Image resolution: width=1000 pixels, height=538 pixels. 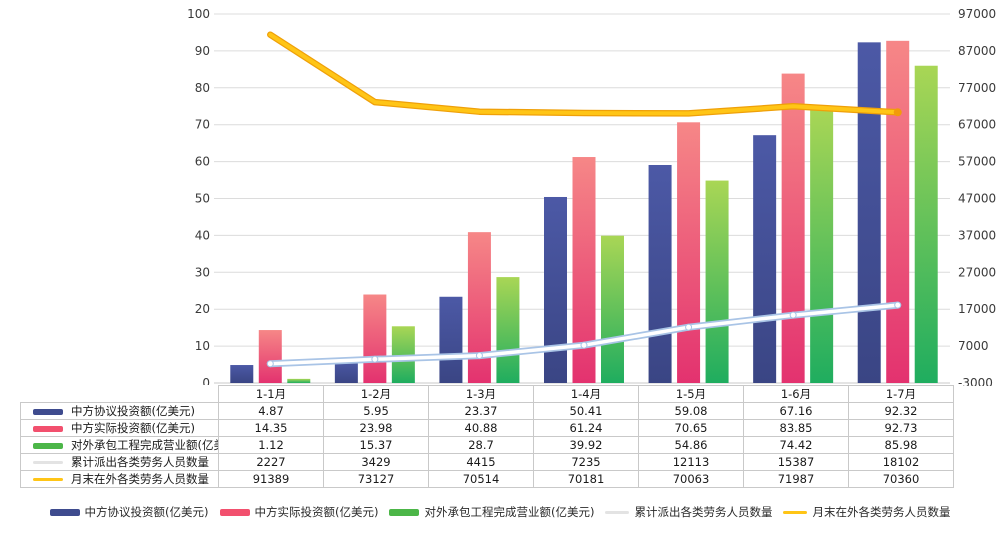 What do you see at coordinates (376, 428) in the screenshot?
I see `value-cell: 23.98` at bounding box center [376, 428].